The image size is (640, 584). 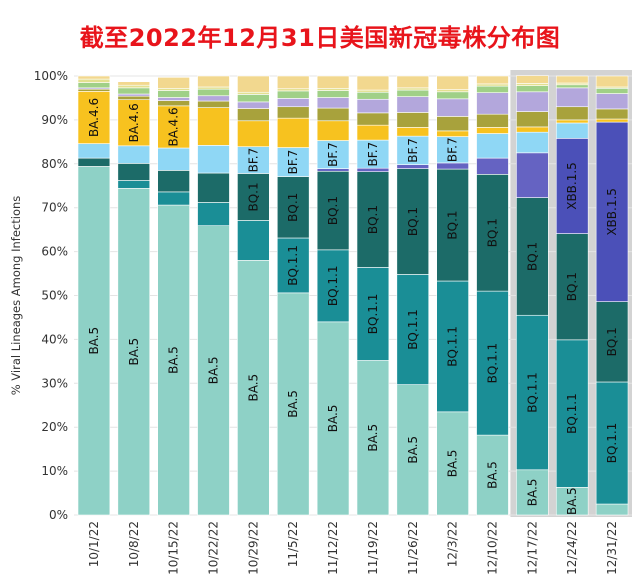 I want to click on bar-label: BA.4.6, so click(x=94, y=117).